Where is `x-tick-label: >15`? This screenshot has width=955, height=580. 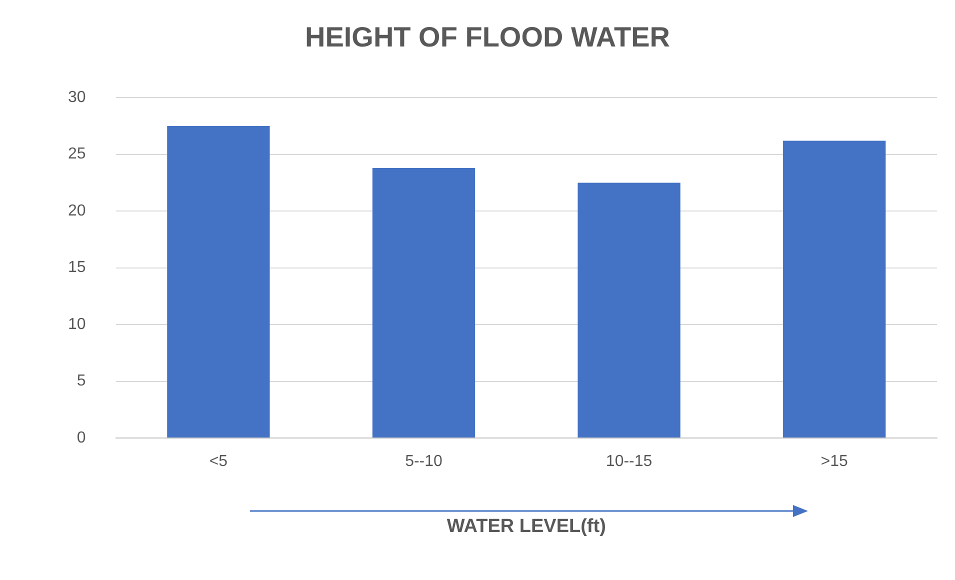
x-tick-label: >15 is located at coordinates (834, 461).